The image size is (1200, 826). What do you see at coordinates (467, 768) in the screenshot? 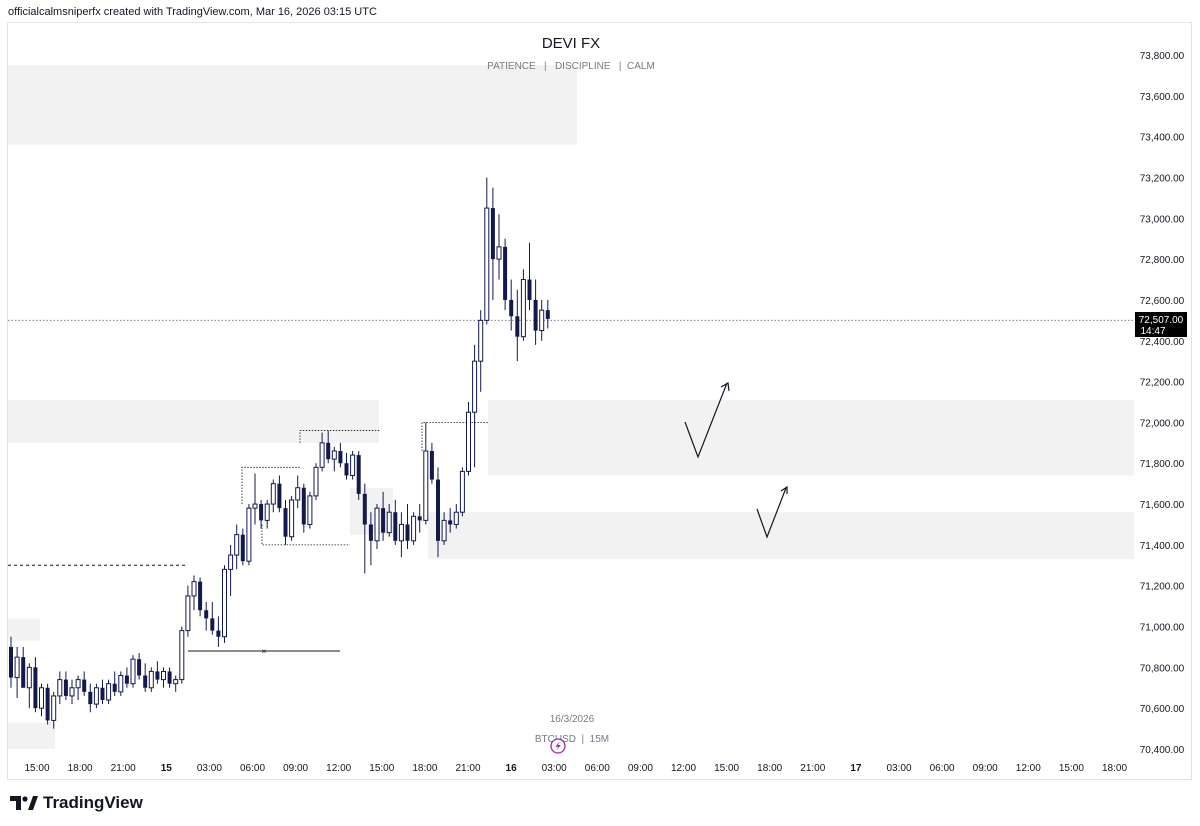
I see `time-tick-label: 21:00` at bounding box center [467, 768].